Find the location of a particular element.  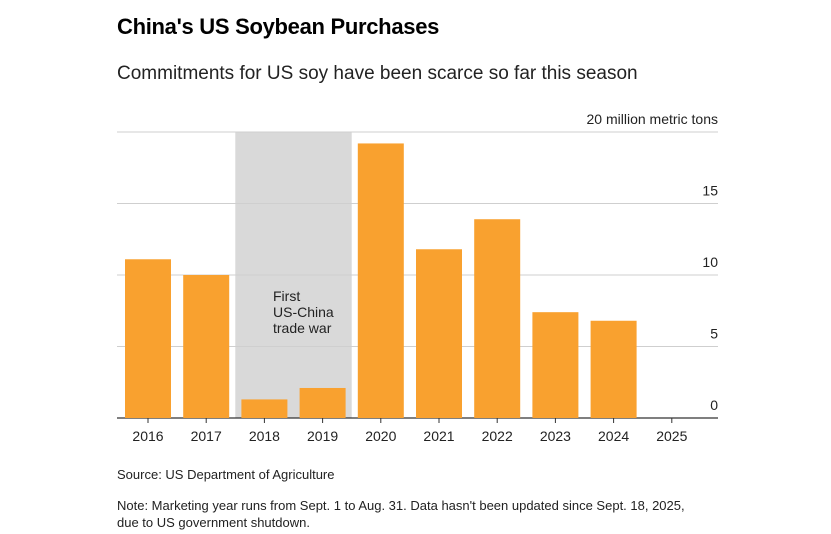

x-tick-label-2024: 2024 is located at coordinates (613, 436).